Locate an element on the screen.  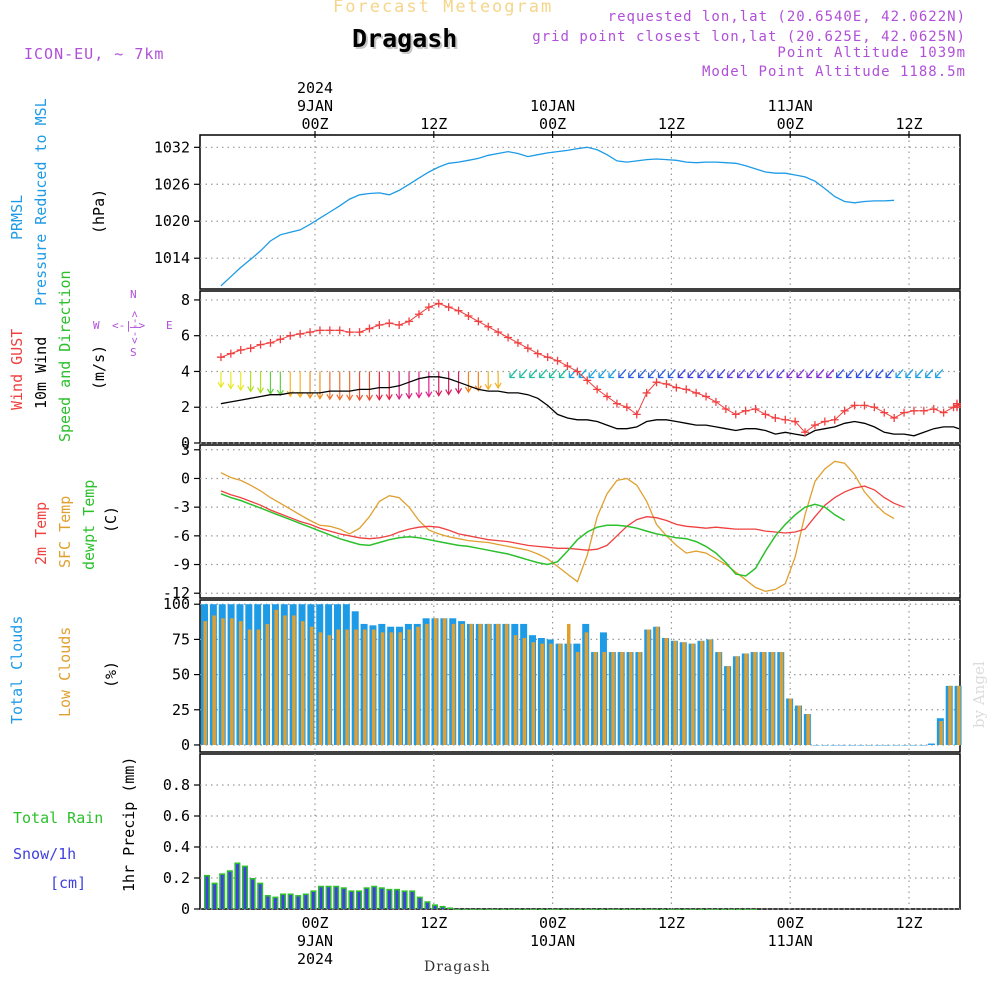
ytick-label-temperature: -3 is located at coordinates (181, 507).